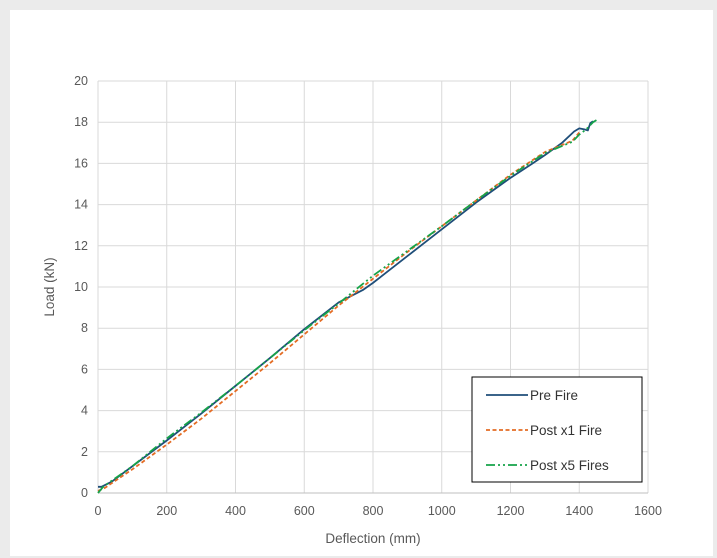  Describe the element at coordinates (442, 511) in the screenshot. I see `x-tick-label: 1000` at that location.